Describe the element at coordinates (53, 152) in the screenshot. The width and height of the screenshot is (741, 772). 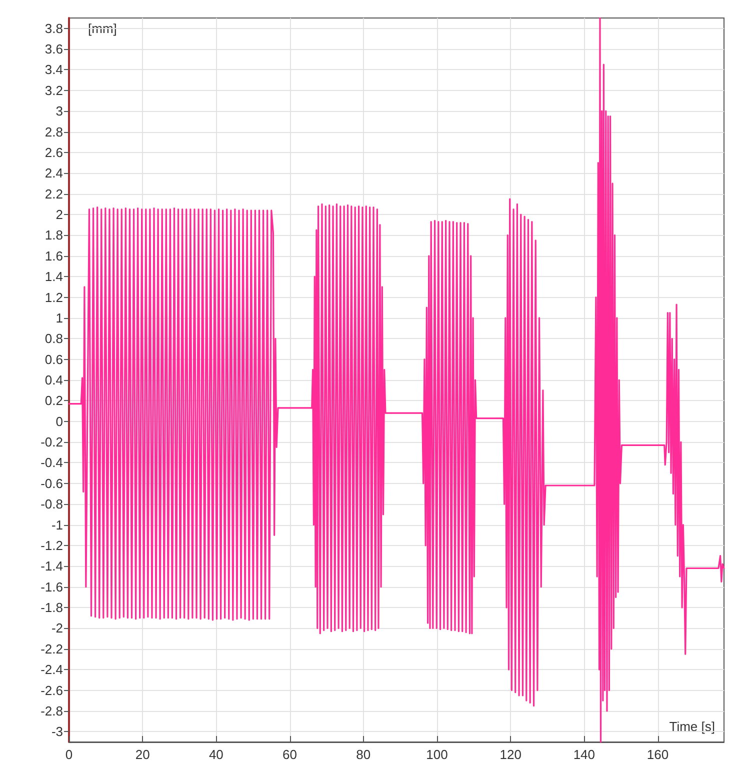
I see `y-tick-label: 2.6` at that location.